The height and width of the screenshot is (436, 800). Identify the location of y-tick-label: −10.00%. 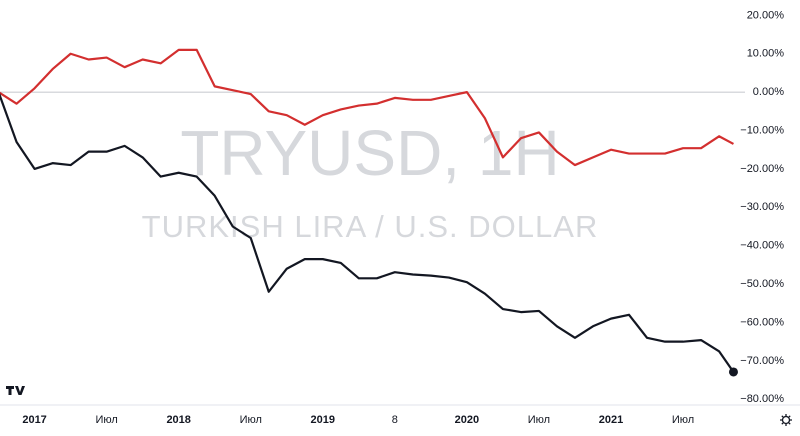
(762, 130).